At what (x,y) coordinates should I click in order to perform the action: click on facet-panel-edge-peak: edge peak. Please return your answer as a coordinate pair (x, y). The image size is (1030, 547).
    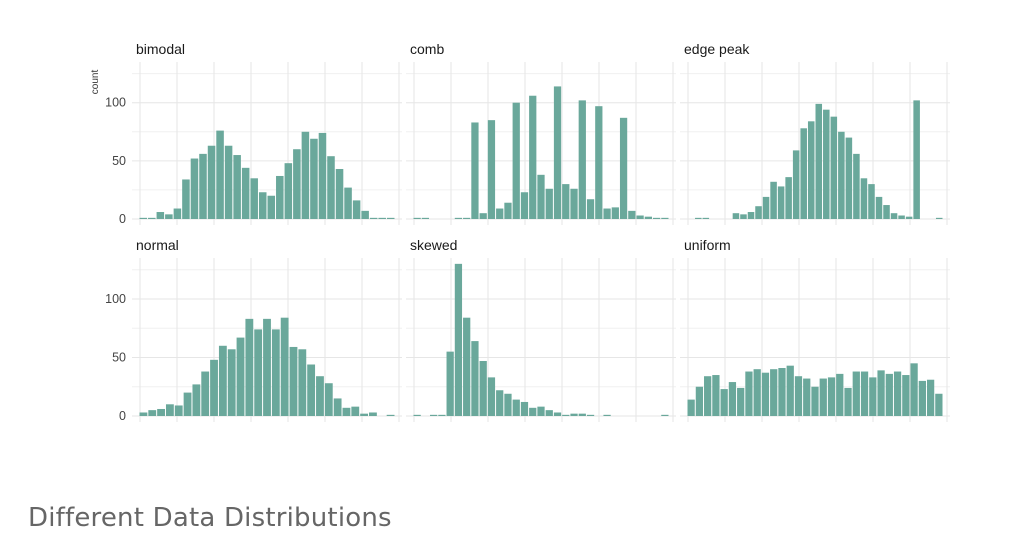
    Looking at the image, I should click on (815, 133).